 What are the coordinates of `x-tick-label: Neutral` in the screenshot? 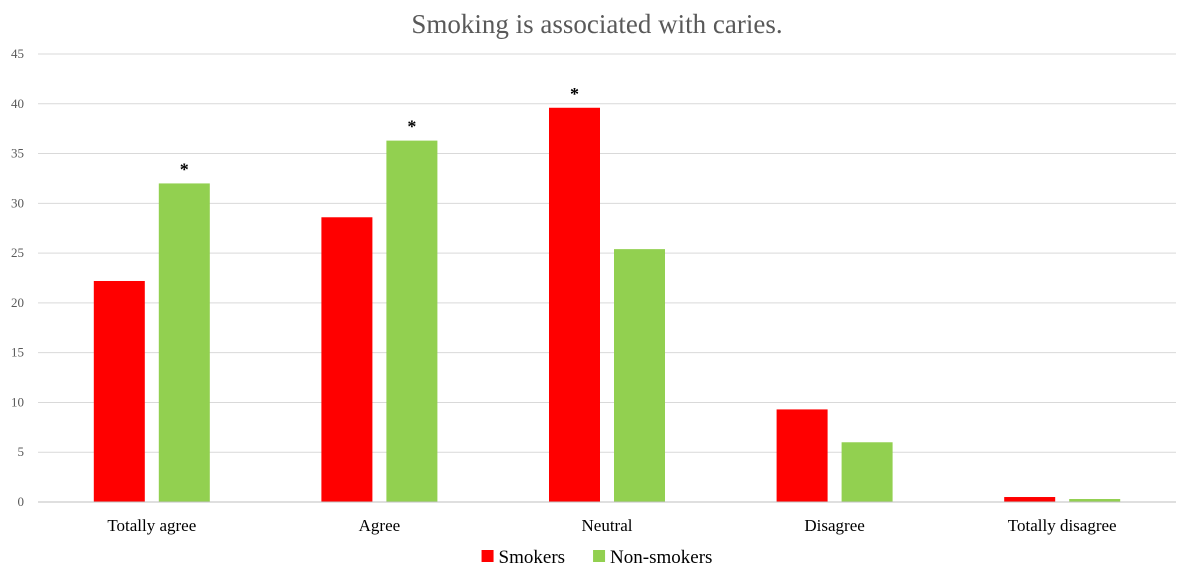 It's located at (607, 525).